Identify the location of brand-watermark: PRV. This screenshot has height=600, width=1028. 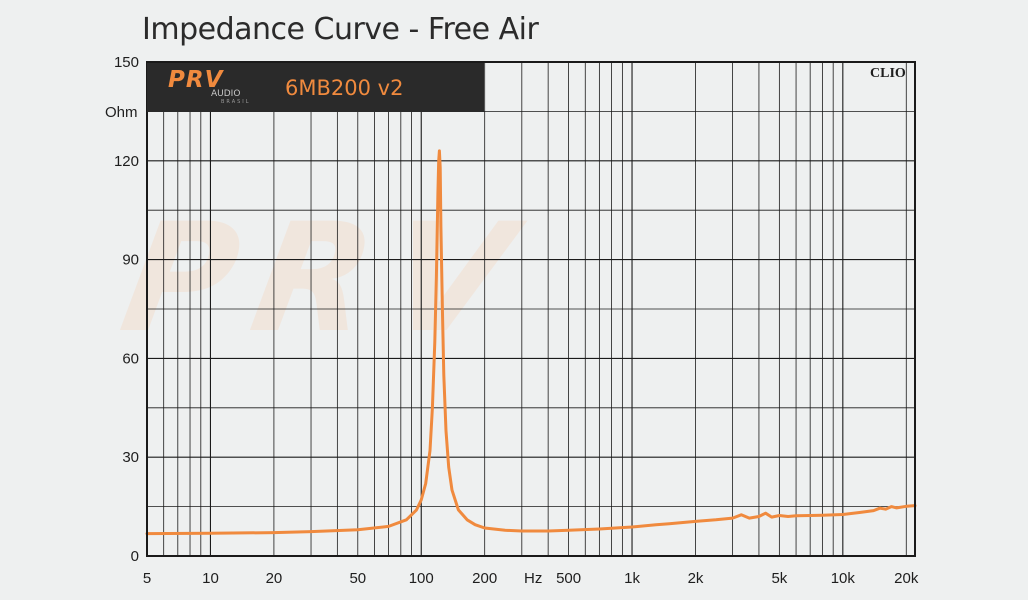
(327, 278).